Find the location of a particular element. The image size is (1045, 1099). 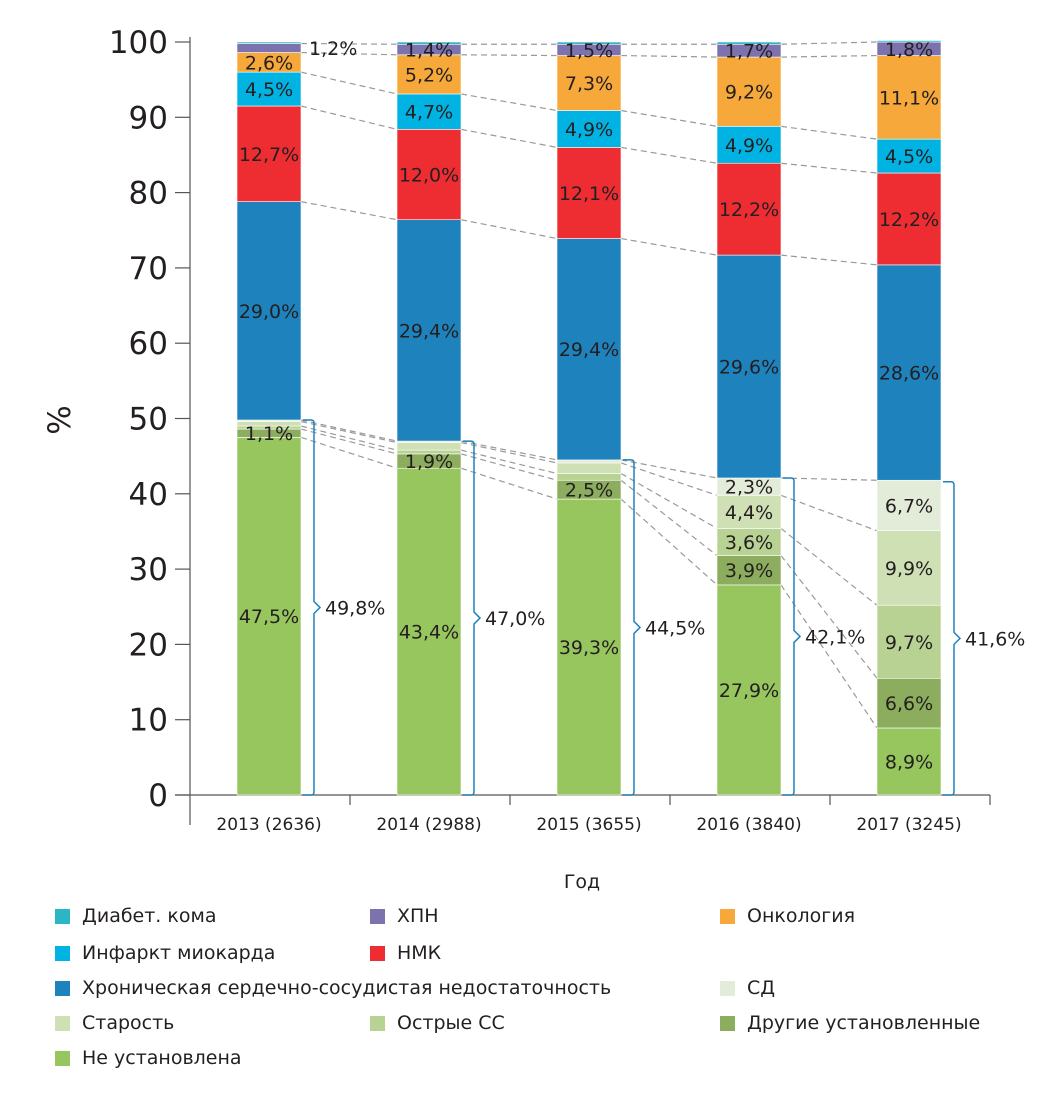

y-tick-label: 80 is located at coordinates (148, 194).